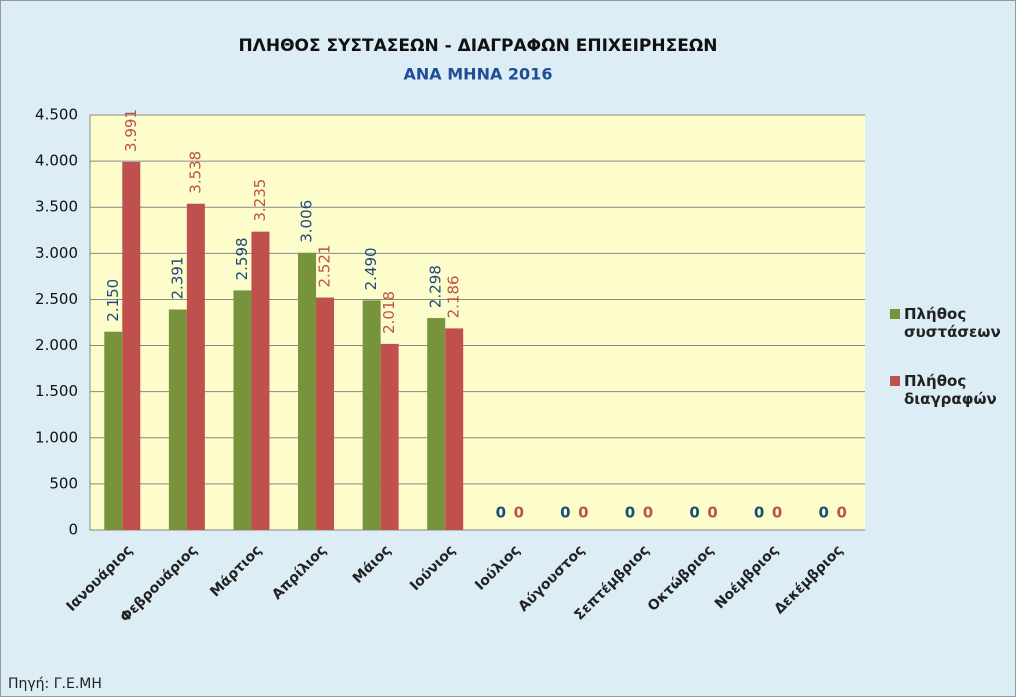 This screenshot has width=1016, height=697. Describe the element at coordinates (260, 200) in the screenshot. I see `data-label: 3.235` at that location.